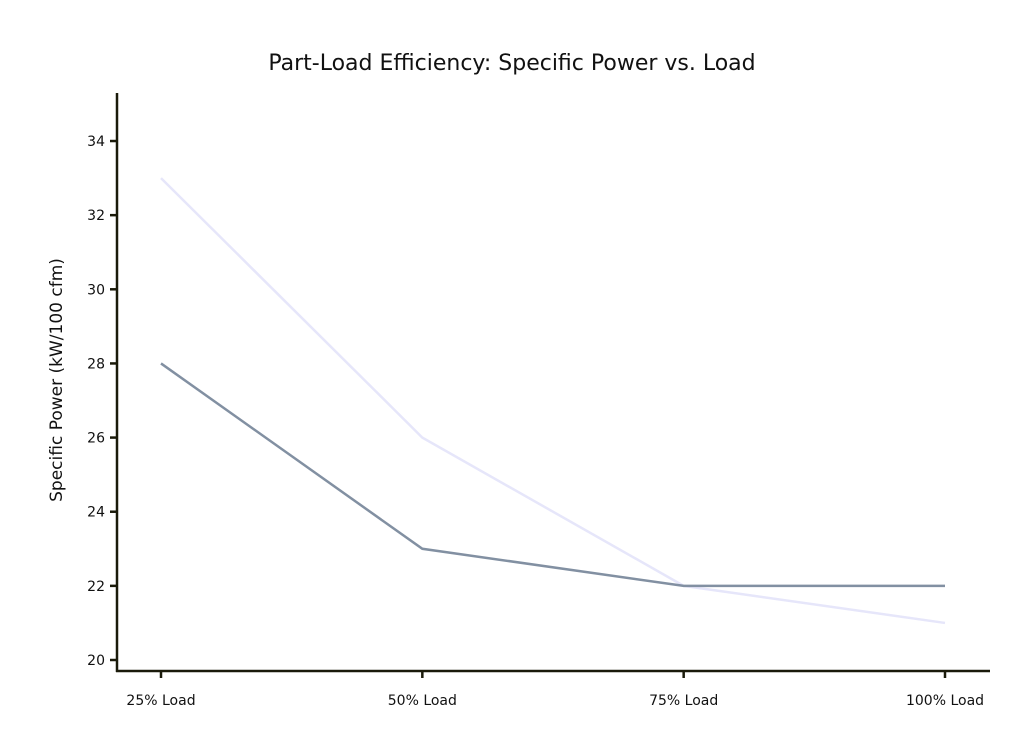 The width and height of the screenshot is (1024, 751). Describe the element at coordinates (160, 701) in the screenshot. I see `x-tick-label: 25% Load` at that location.